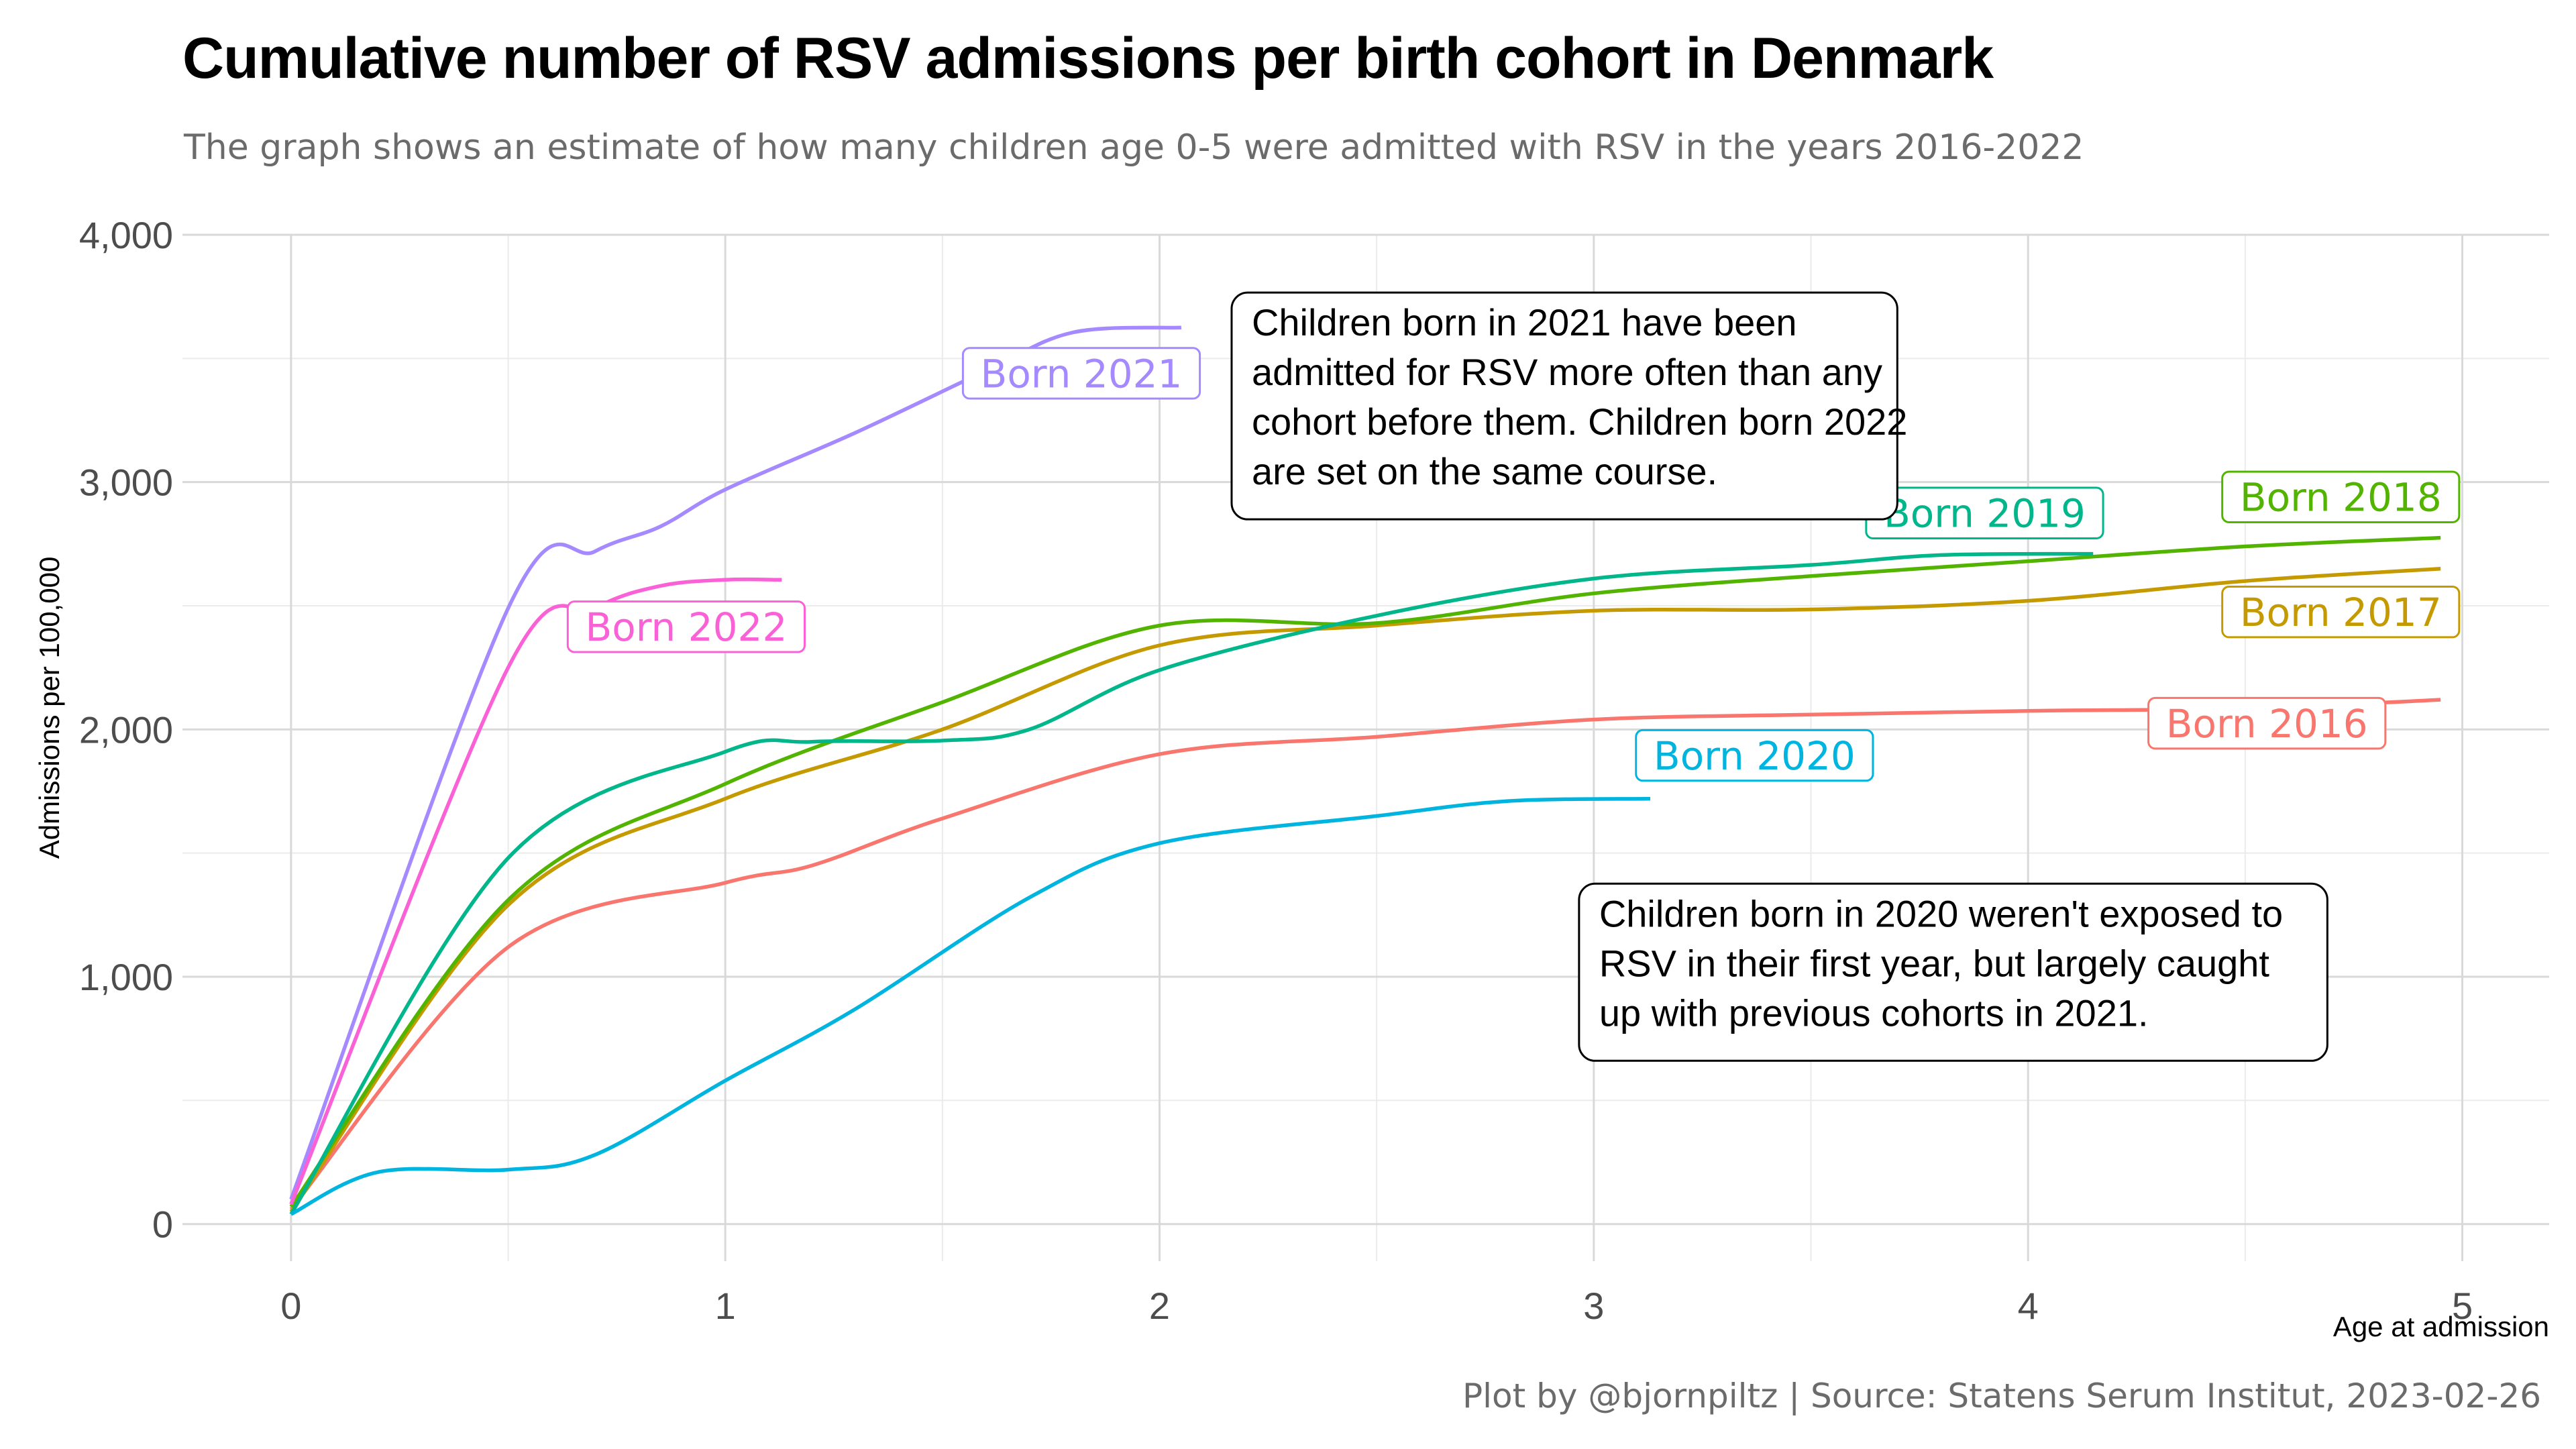 This screenshot has width=2576, height=1449. What do you see at coordinates (1159, 1306) in the screenshot?
I see `x-tick-label: 2` at bounding box center [1159, 1306].